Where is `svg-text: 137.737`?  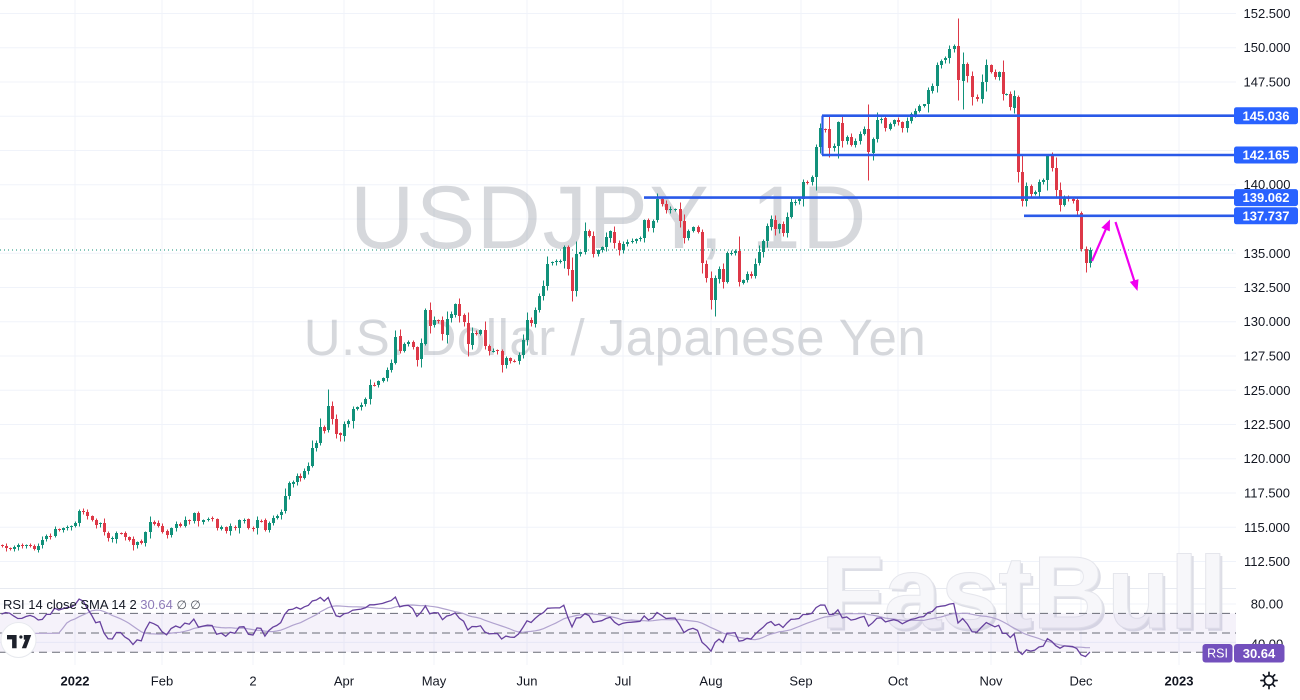
svg-text: 137.737 is located at coordinates (1266, 215).